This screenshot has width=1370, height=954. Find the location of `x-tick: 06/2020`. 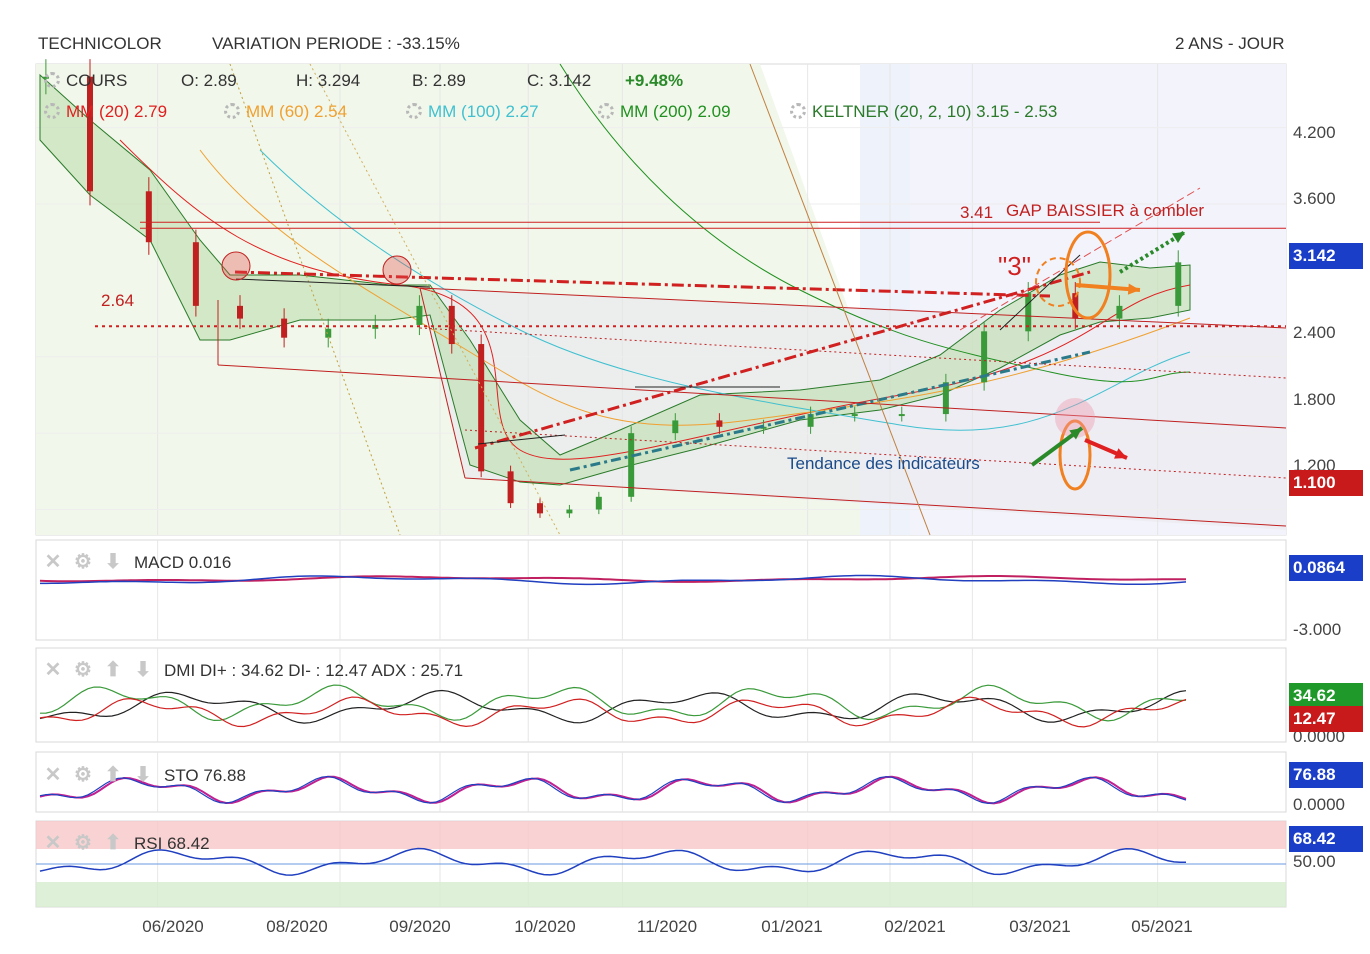

x-tick: 06/2020 is located at coordinates (173, 926).